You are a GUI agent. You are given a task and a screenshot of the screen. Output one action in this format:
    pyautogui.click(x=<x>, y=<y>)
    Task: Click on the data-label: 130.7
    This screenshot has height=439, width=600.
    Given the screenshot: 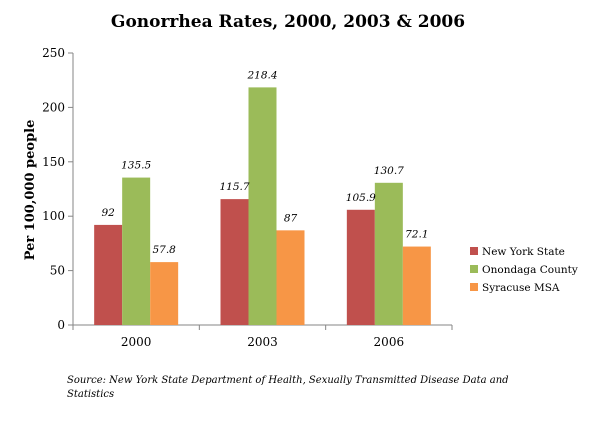 What is the action you would take?
    pyautogui.click(x=389, y=171)
    